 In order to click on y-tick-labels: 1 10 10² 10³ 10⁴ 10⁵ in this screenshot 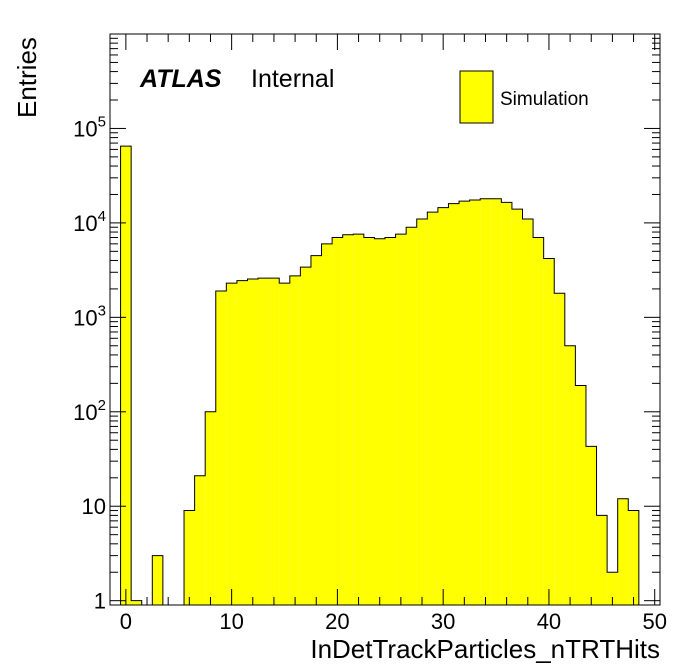, I will do `click(89, 363)`.